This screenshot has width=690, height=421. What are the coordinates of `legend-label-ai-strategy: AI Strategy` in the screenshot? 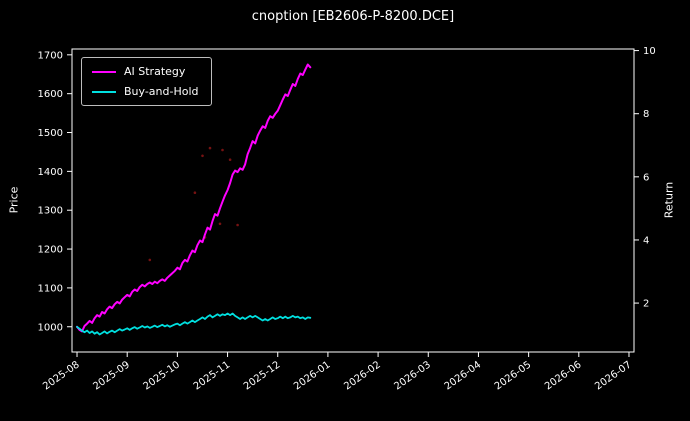 It's located at (155, 71).